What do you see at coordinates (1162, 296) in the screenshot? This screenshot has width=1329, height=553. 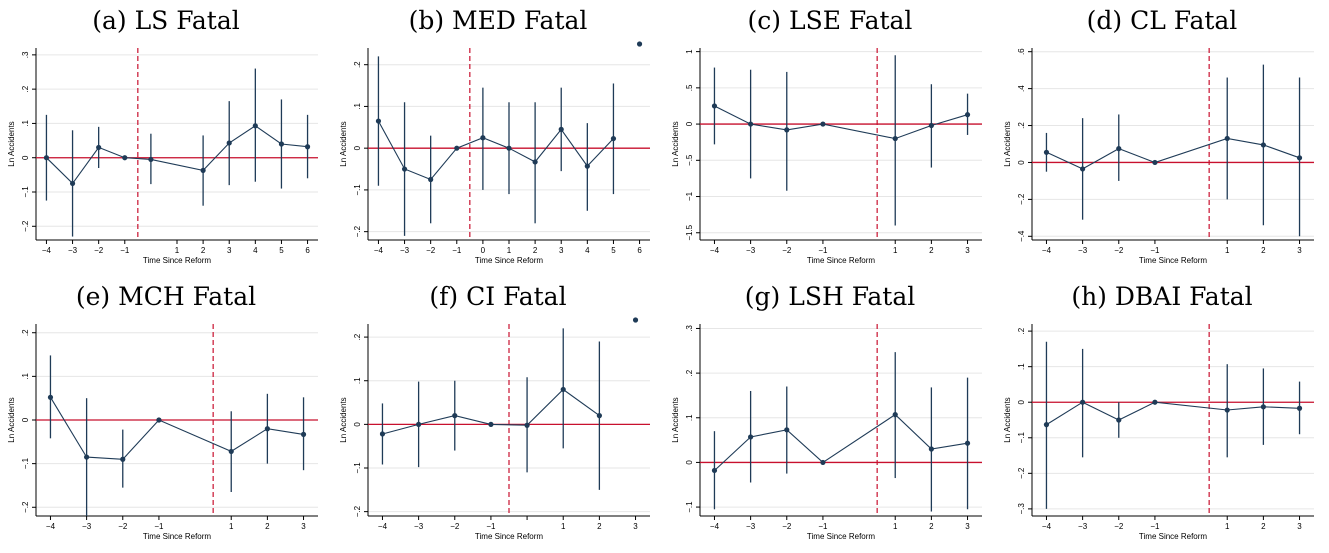 I see `chart-title: (h) DBAI Fatal` at bounding box center [1162, 296].